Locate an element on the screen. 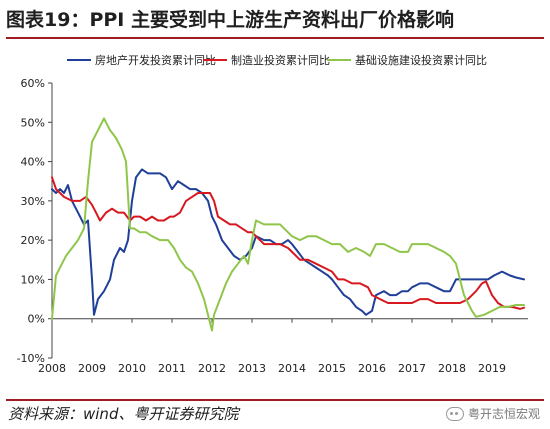 The height and width of the screenshot is (429, 550). x-tick-label: 2010 is located at coordinates (132, 368).